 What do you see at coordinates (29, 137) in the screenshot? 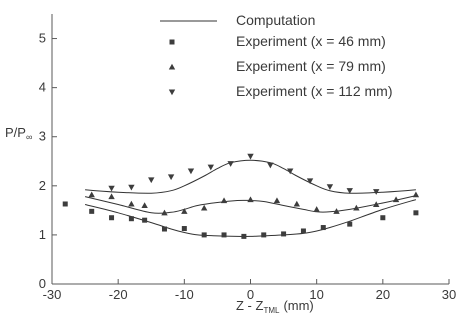
I see `y-axis-label-subscript: ∞` at bounding box center [29, 137].